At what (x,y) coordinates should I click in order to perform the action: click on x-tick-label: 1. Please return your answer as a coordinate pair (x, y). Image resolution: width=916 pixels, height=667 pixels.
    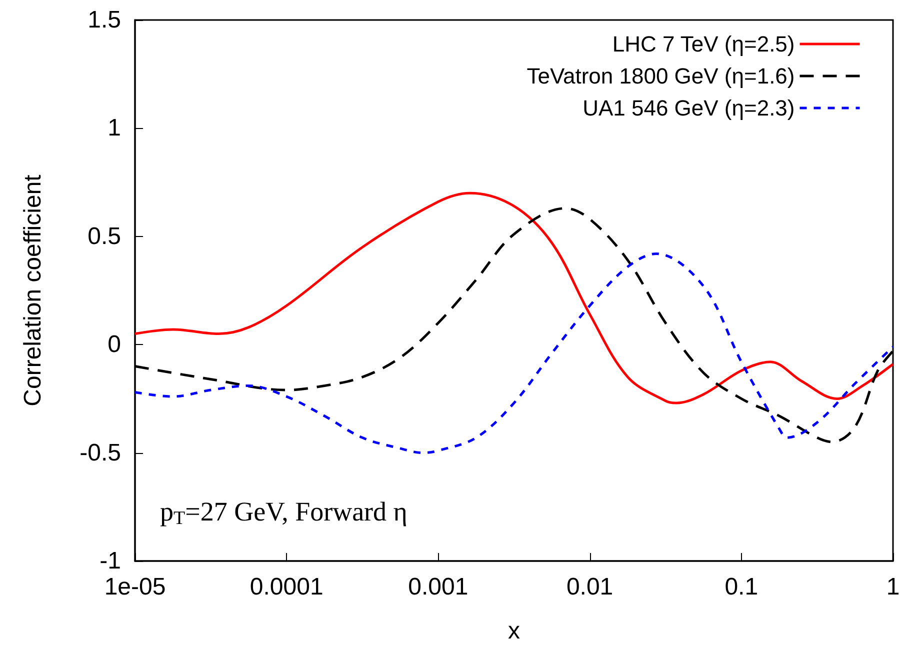
    Looking at the image, I should click on (893, 587).